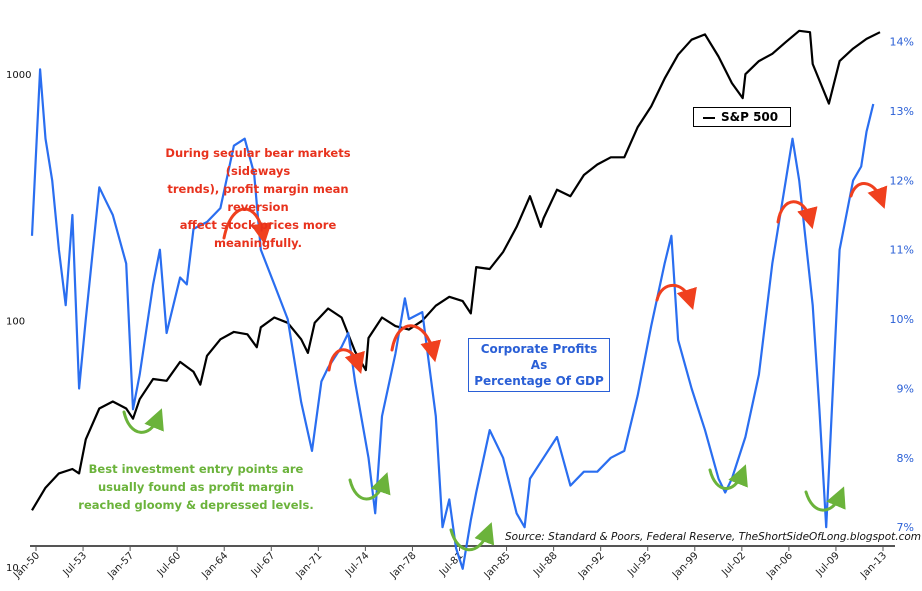 This screenshot has height=591, width=922. What do you see at coordinates (214, 565) in the screenshot?
I see `x-tick-label: Jan-64` at bounding box center [214, 565].